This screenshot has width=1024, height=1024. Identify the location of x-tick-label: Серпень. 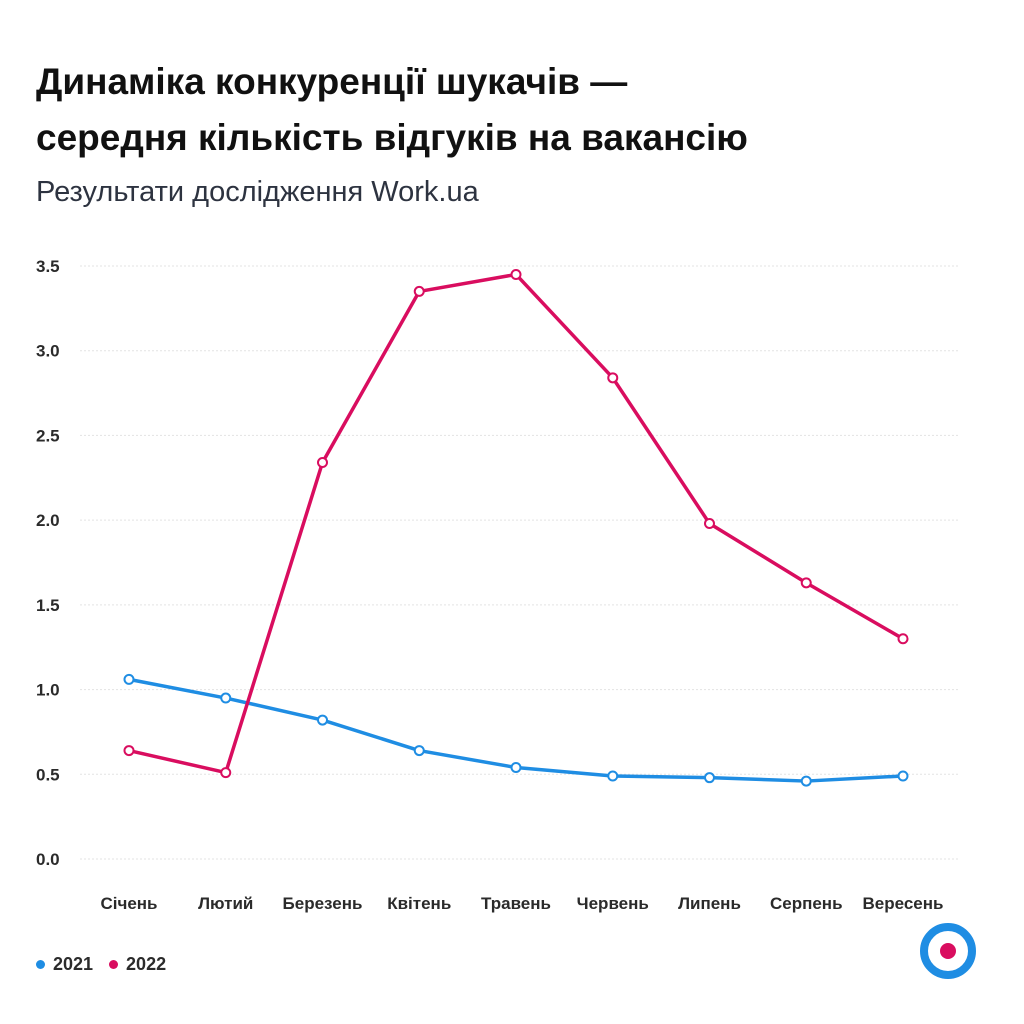
(806, 903).